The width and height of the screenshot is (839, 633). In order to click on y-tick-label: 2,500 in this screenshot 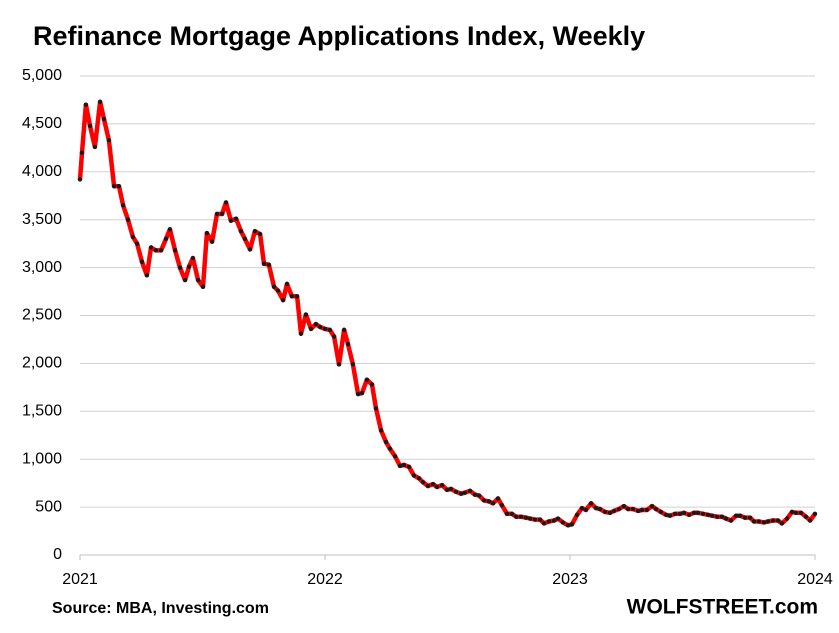, I will do `click(42, 315)`.